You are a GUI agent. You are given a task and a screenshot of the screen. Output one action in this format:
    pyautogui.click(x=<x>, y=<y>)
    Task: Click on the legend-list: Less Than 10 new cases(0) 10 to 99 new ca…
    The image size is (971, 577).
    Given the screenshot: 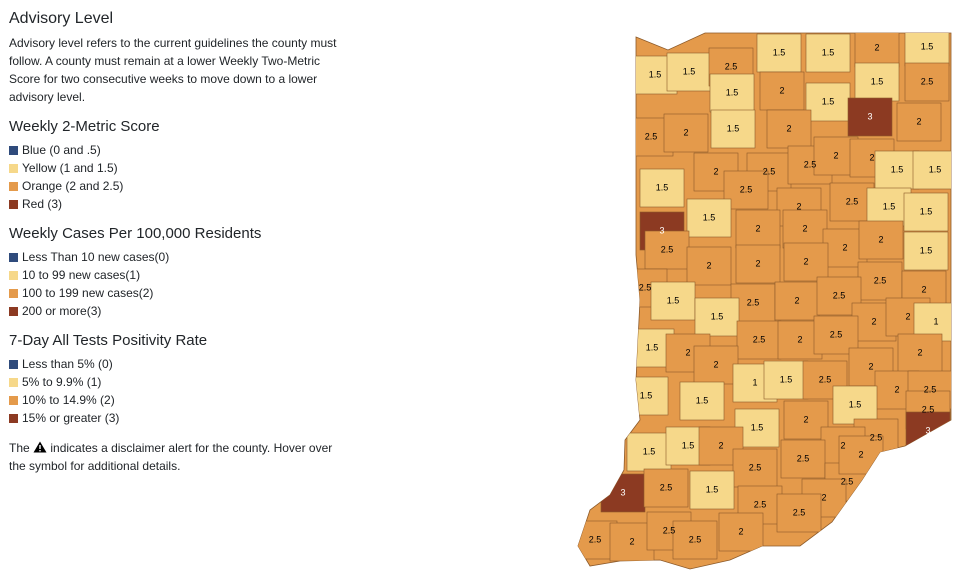 What is the action you would take?
    pyautogui.click(x=176, y=284)
    